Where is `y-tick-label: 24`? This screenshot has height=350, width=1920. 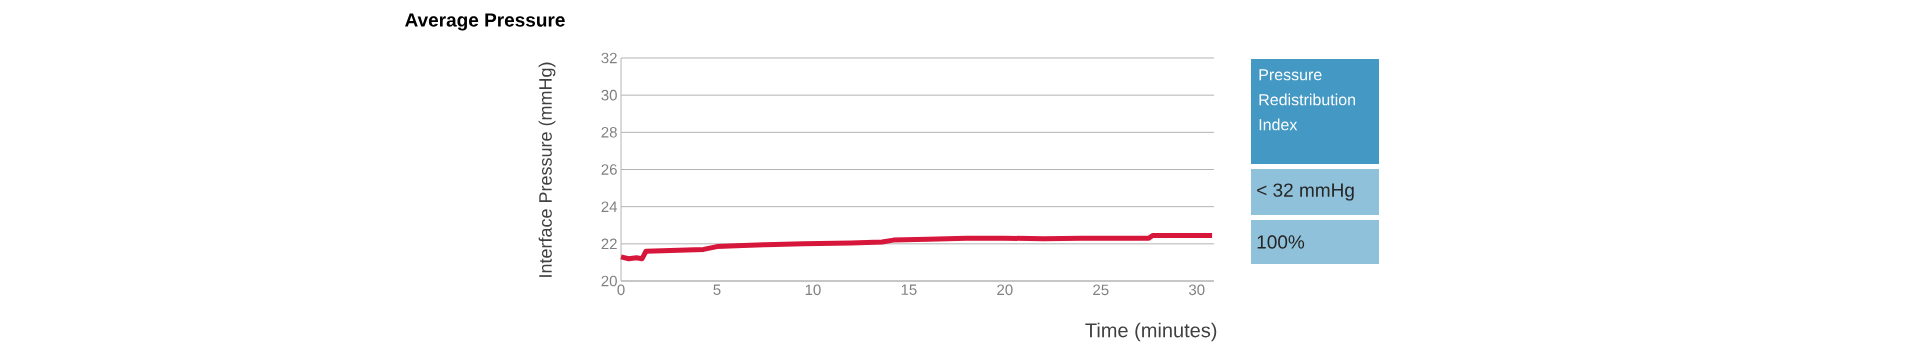 y-tick-label: 24 is located at coordinates (609, 206).